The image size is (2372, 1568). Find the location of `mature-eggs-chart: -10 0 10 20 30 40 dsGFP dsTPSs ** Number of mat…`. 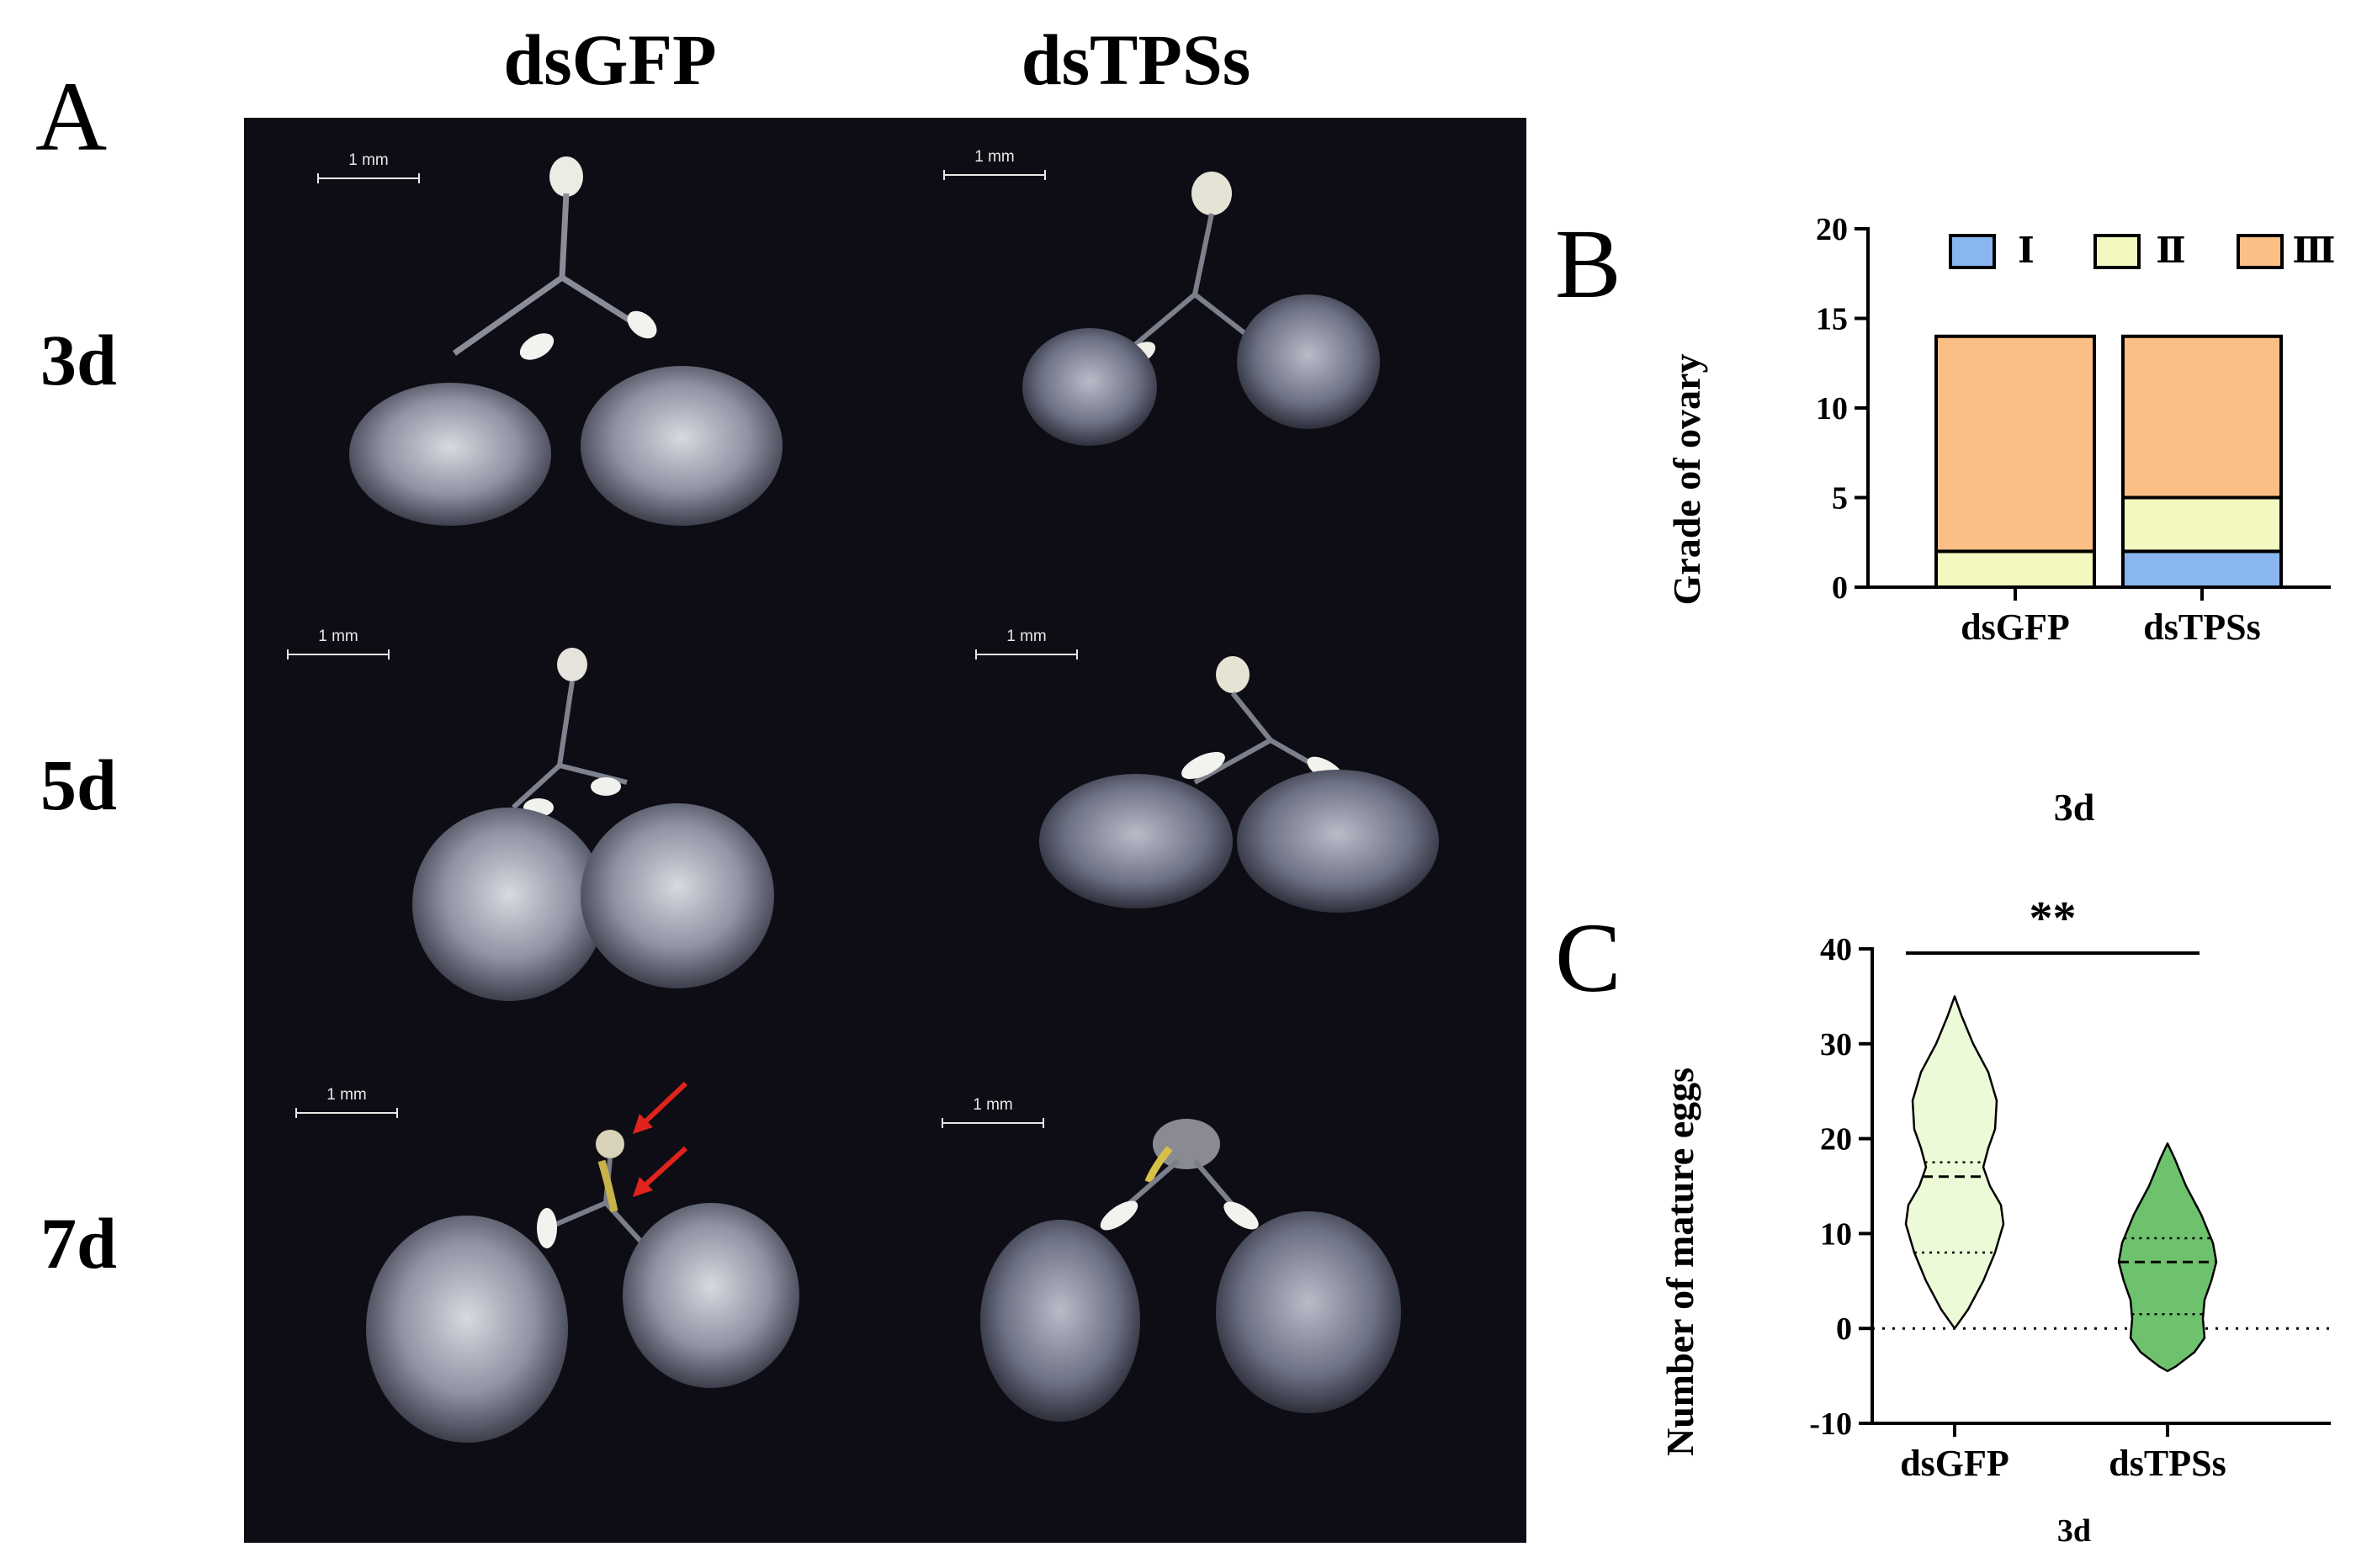

mature-eggs-chart: -10 0 10 20 30 40 dsGFP dsTPSs ** Number of mat… is located at coordinates (1994, 1221).